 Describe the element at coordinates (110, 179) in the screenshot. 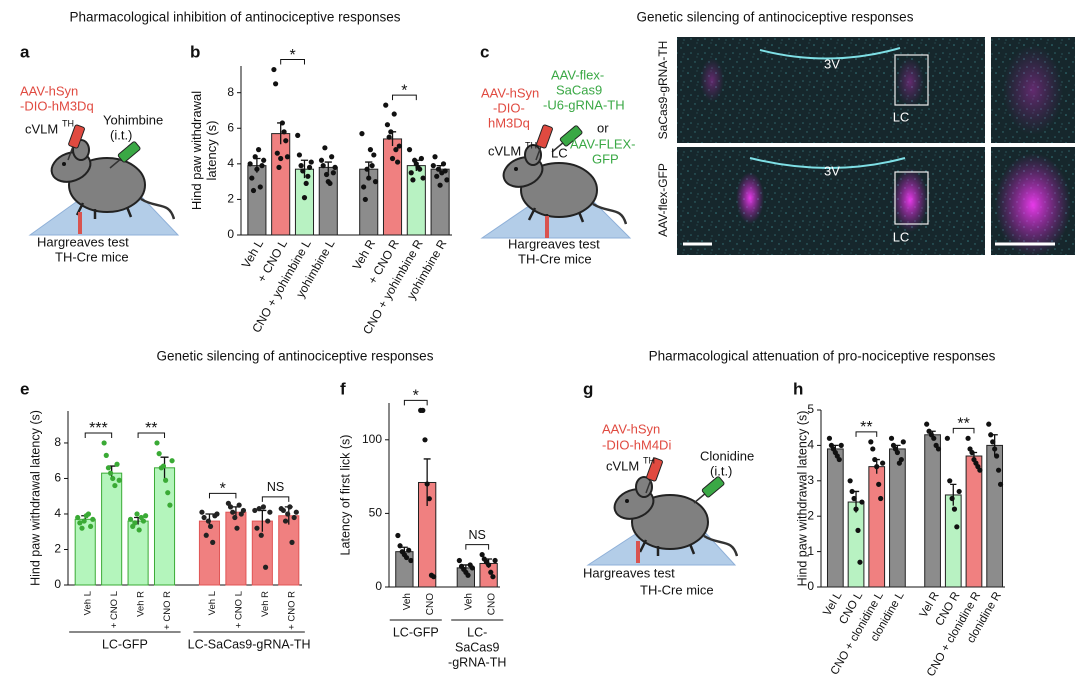

I see `mouse` at that location.